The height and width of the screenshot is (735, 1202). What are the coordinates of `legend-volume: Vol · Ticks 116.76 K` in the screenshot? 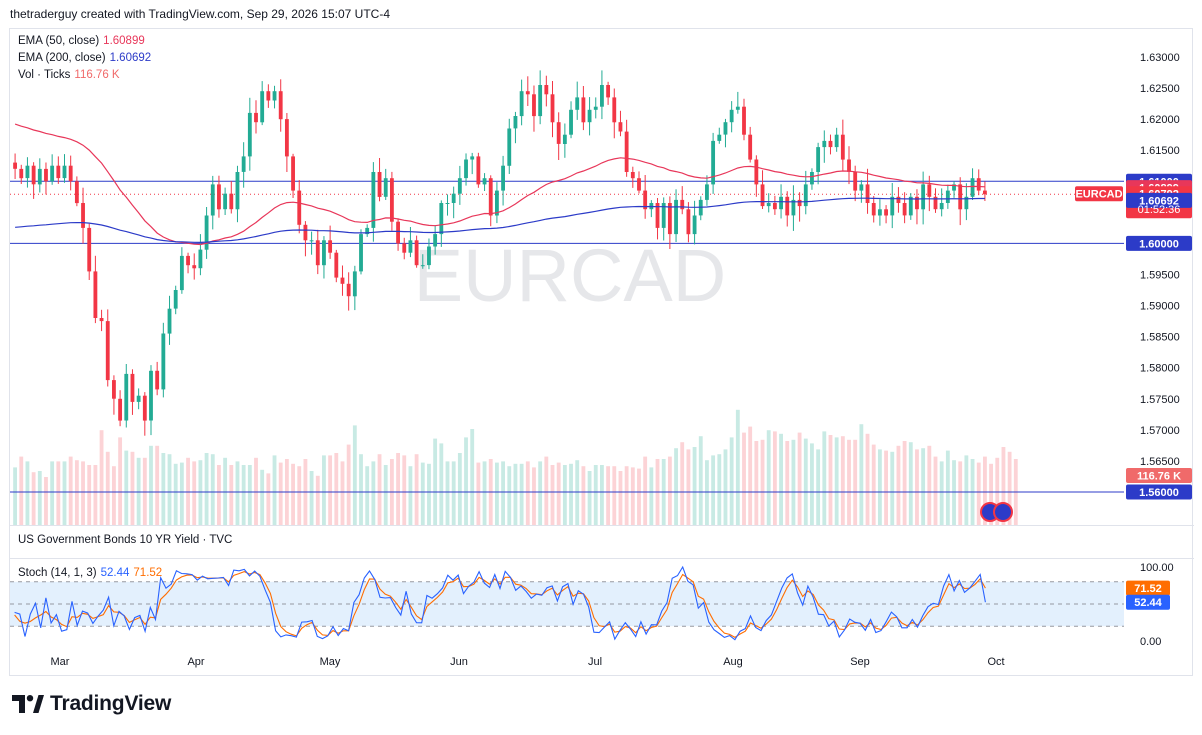 It's located at (84, 75).